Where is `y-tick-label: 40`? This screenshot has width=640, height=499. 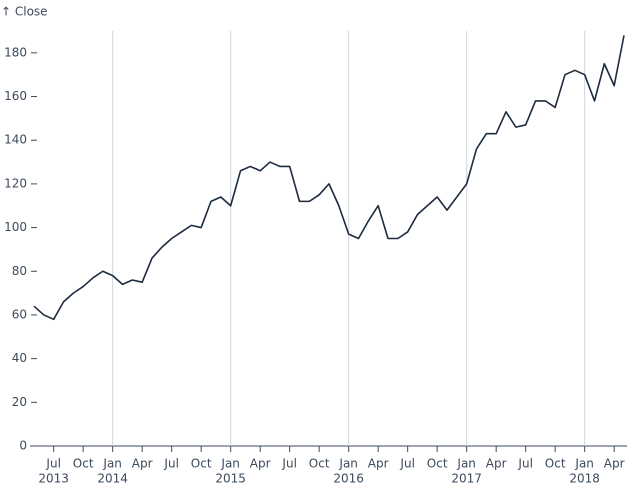 y-tick-label: 40 is located at coordinates (19, 358).